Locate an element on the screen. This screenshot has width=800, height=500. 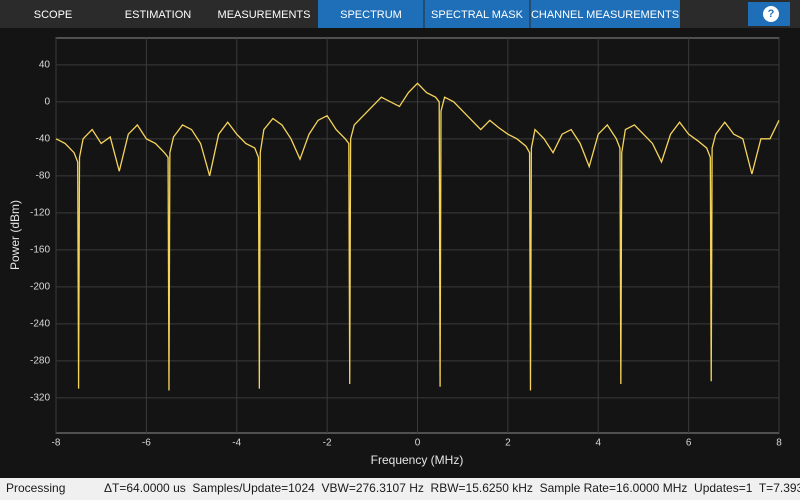
tab: SCOPE is located at coordinates (53, 15).